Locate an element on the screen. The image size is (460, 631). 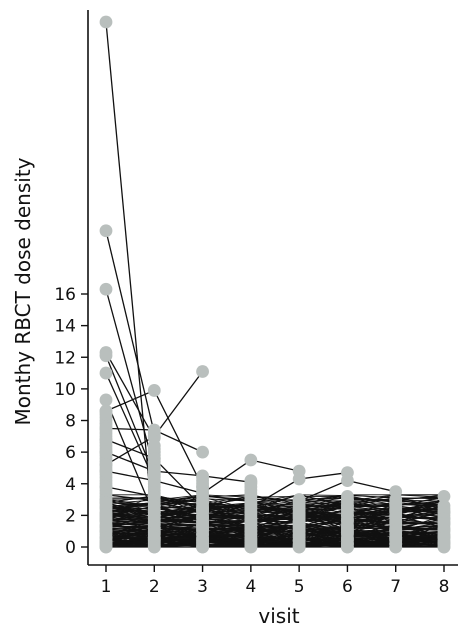
x-axis-label: visit is located at coordinates (278, 616).